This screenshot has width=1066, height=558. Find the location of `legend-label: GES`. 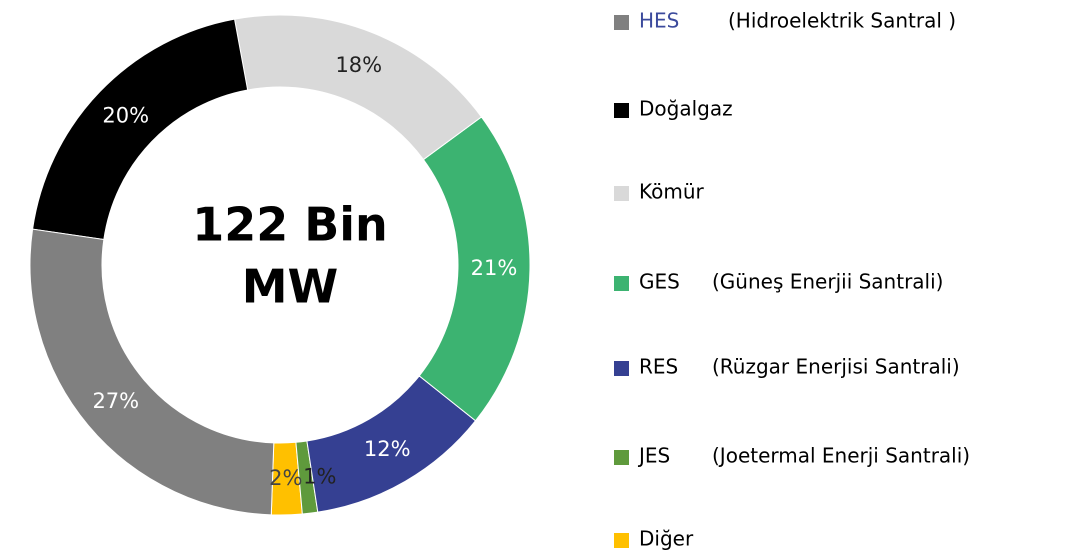

legend-label: GES is located at coordinates (659, 282).